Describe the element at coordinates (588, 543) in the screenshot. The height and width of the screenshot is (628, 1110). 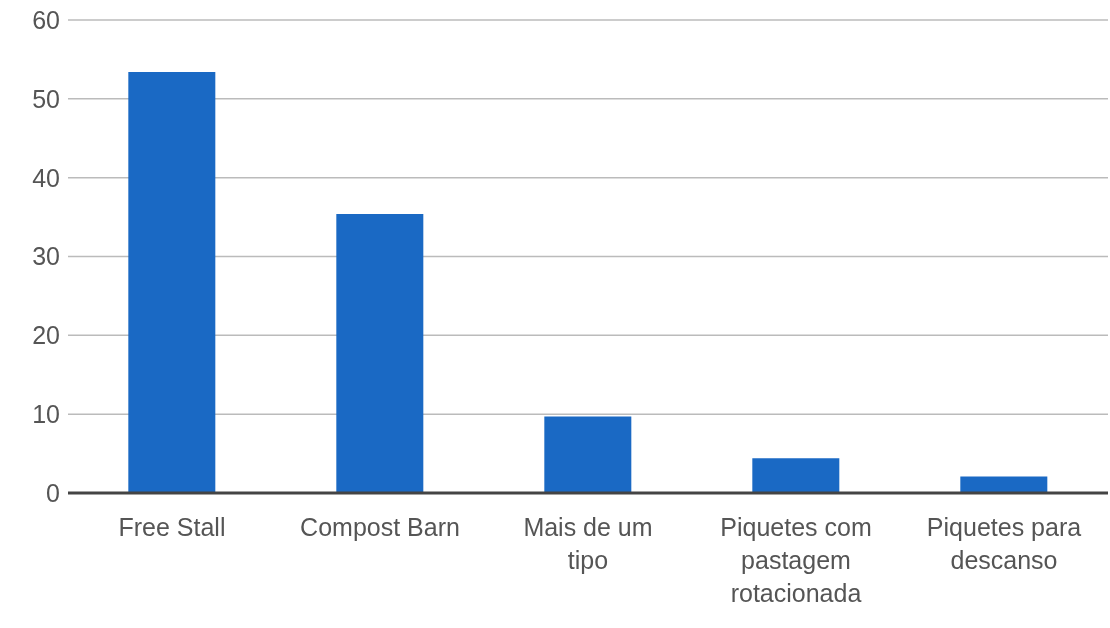
I see `x-tick-label: Mais de um tipo` at that location.